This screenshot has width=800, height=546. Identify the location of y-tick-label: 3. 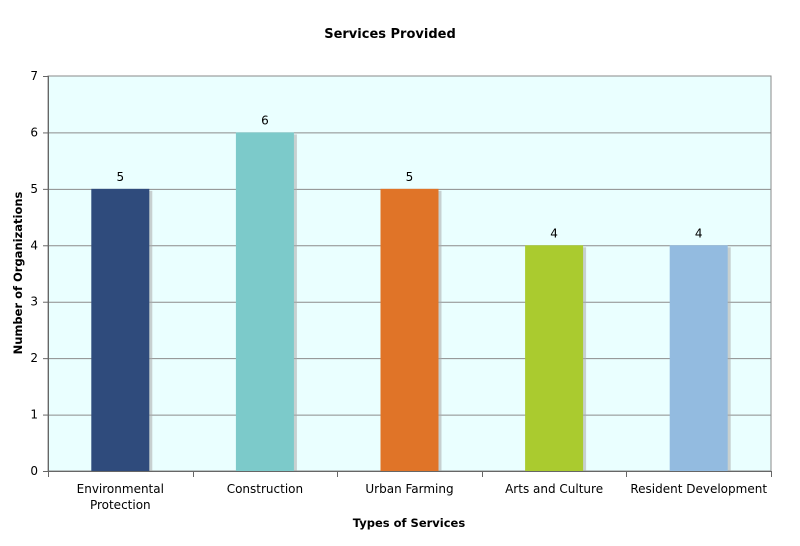
(34, 302).